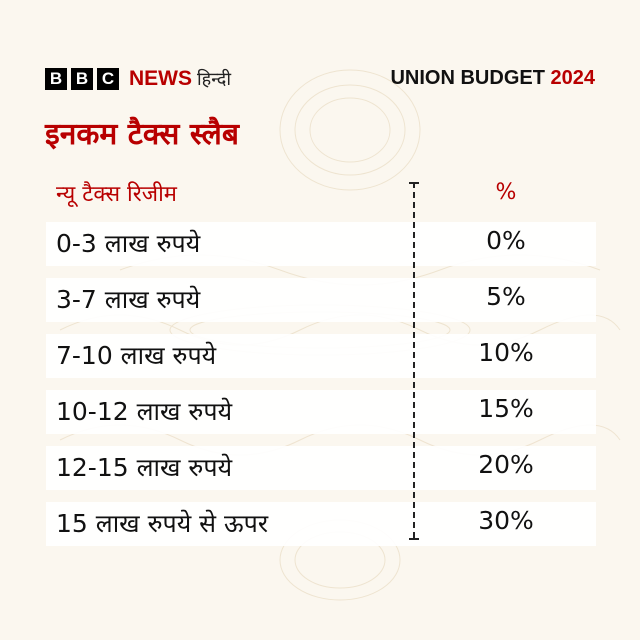 Image resolution: width=640 pixels, height=640 pixels. I want to click on table-row: 7-10 लाख रुपये 10%, so click(321, 356).